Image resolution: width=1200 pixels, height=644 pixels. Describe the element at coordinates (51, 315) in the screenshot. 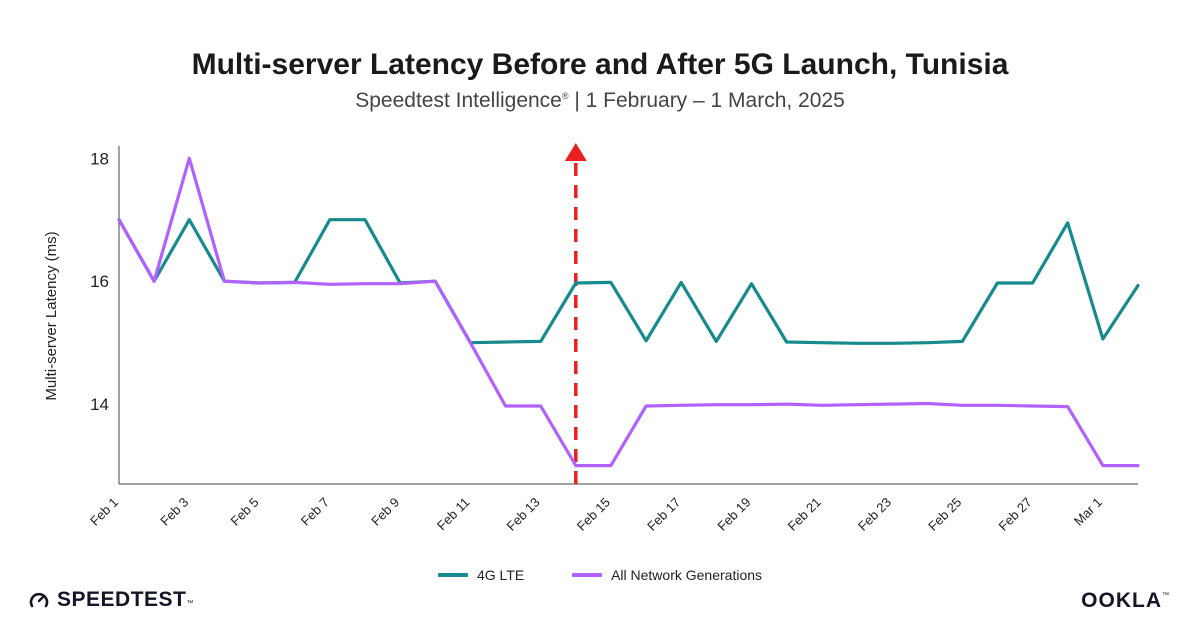

I see `y-axis-label: Multi-server Latency (ms)` at that location.